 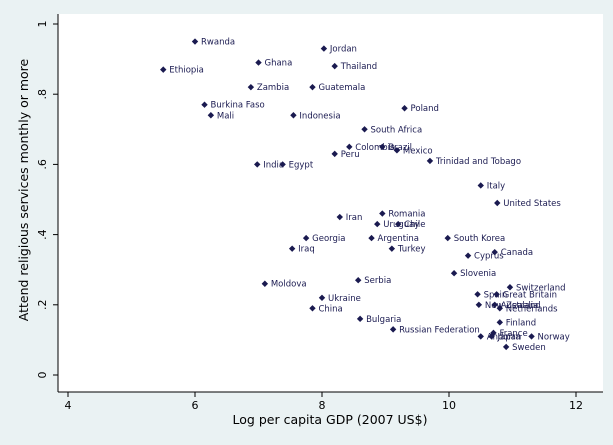 I want to click on point-ghana: Ghana, so click(x=273, y=64).